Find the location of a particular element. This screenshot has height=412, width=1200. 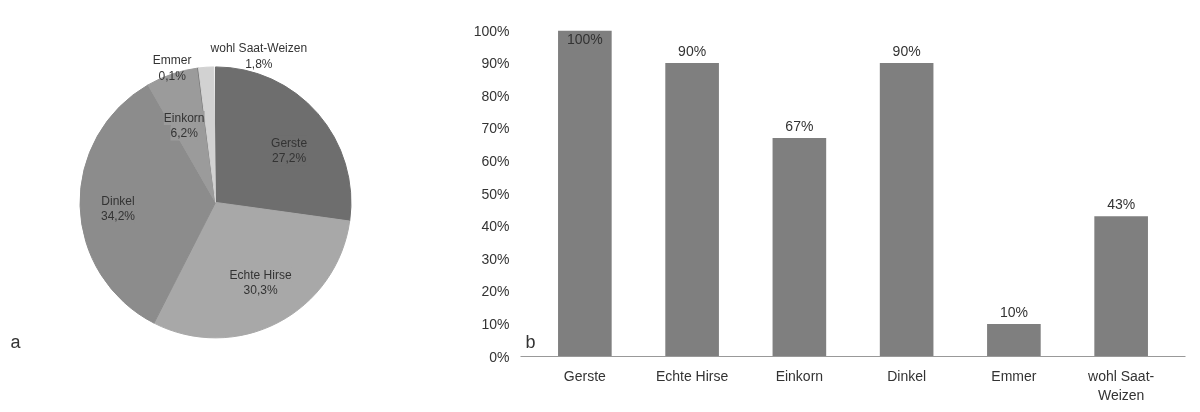

data-label: 27,2% is located at coordinates (289, 158).